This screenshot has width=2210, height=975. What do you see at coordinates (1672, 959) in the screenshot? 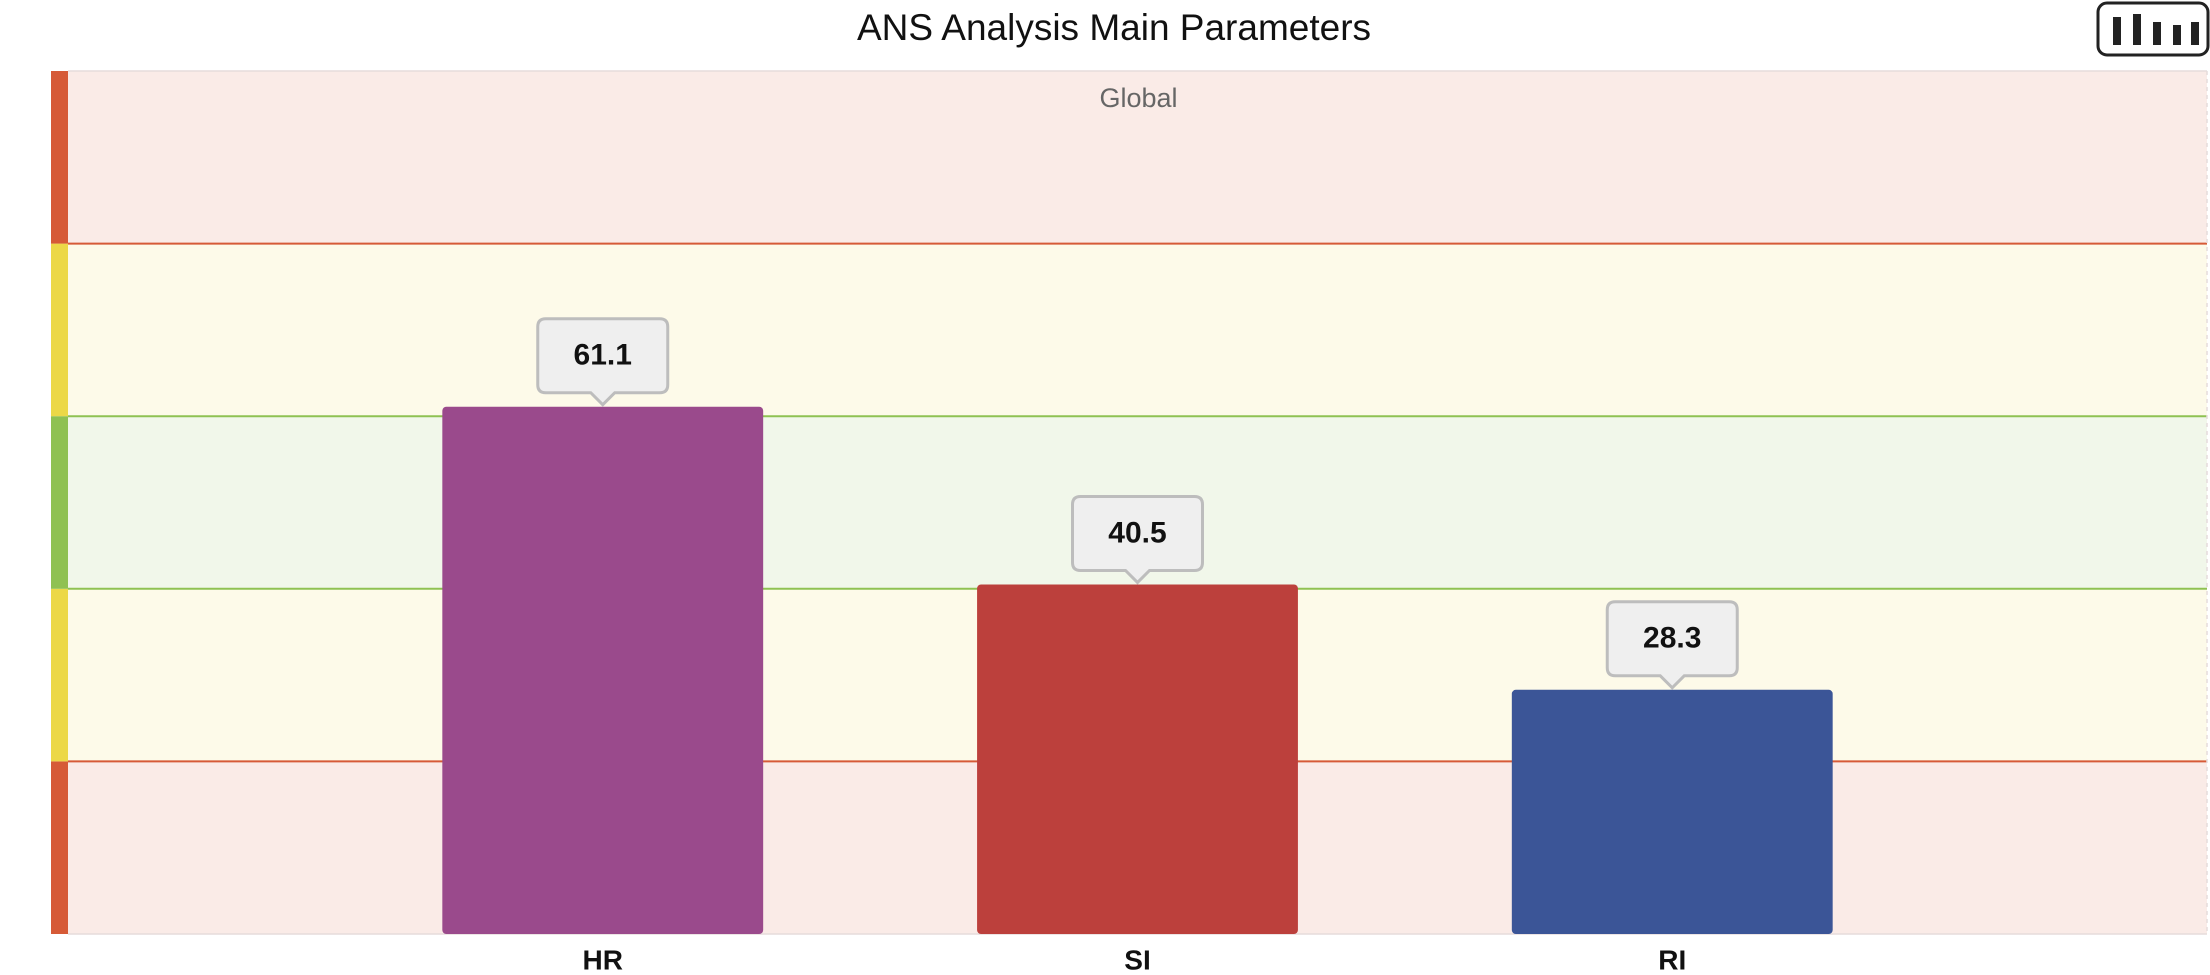
I see `x-tick-label: RI` at bounding box center [1672, 959].